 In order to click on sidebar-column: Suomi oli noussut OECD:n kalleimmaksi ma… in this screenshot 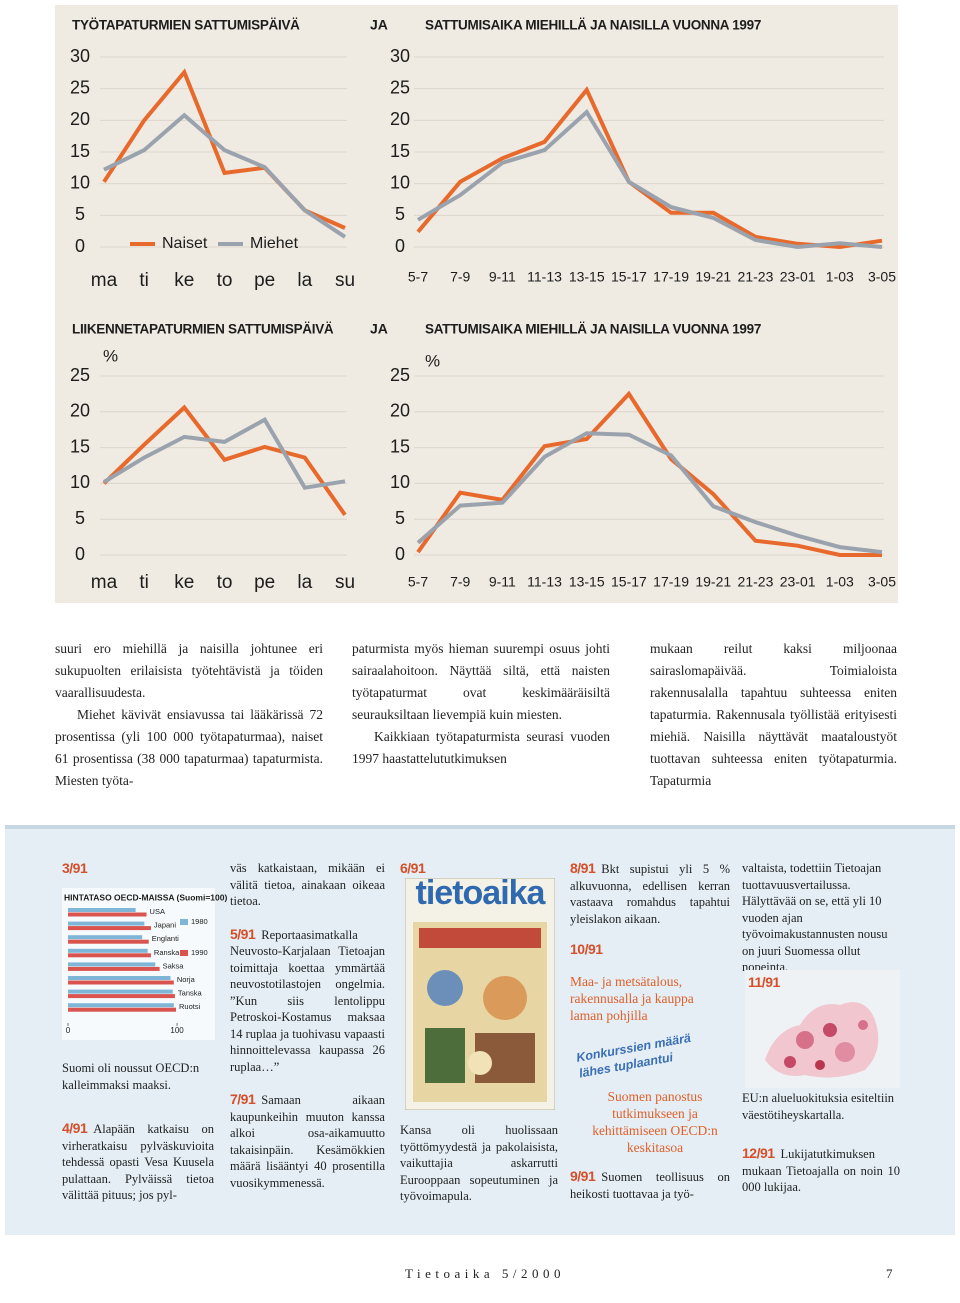, I will do `click(138, 1076)`.